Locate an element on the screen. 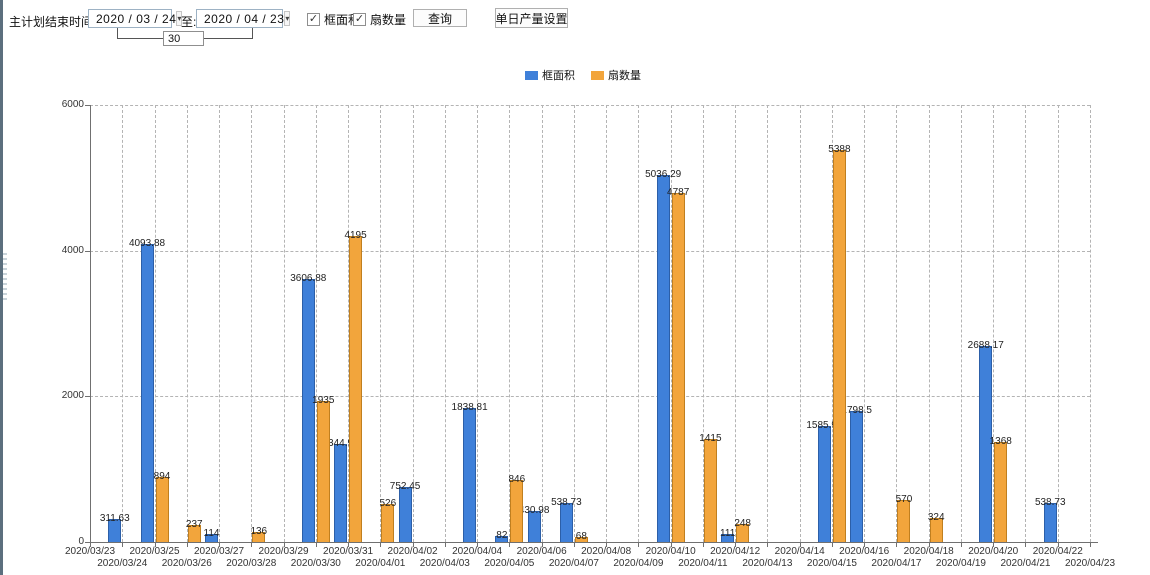 The width and height of the screenshot is (1150, 575). fan-count-checkbox: ✓ 扇数量 is located at coordinates (379, 19).